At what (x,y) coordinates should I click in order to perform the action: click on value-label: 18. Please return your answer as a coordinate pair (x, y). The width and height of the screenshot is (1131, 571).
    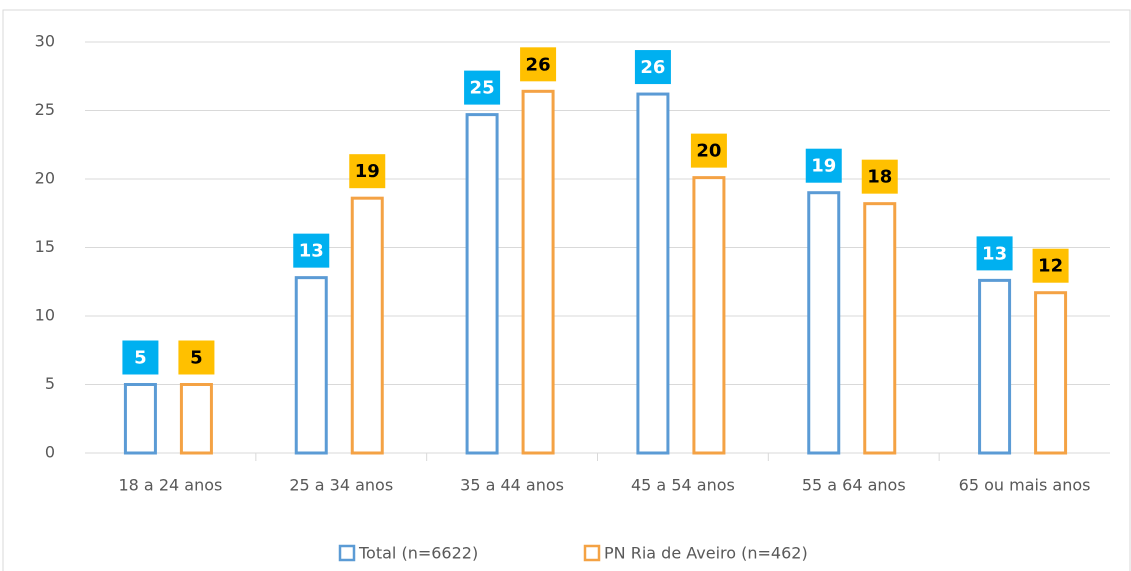
    Looking at the image, I should click on (879, 177).